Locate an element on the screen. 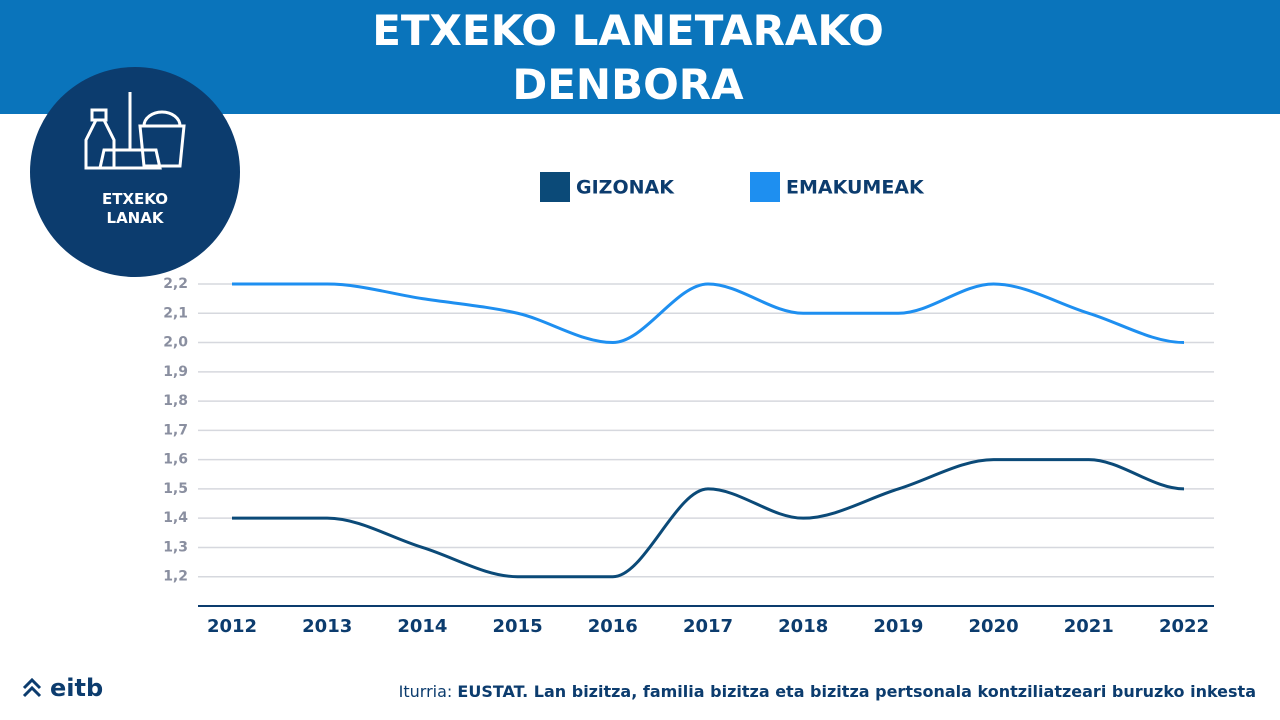 Image resolution: width=1280 pixels, height=720 pixels. cleaning-icon is located at coordinates (135, 131).